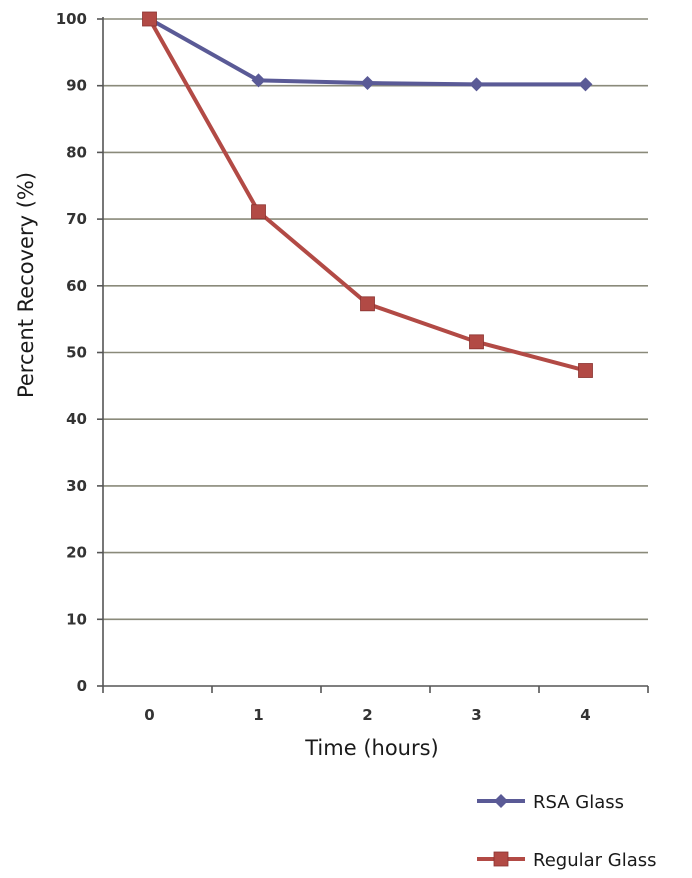  I want to click on x-tick-labels: 0 1 2 3 4, so click(367, 715).